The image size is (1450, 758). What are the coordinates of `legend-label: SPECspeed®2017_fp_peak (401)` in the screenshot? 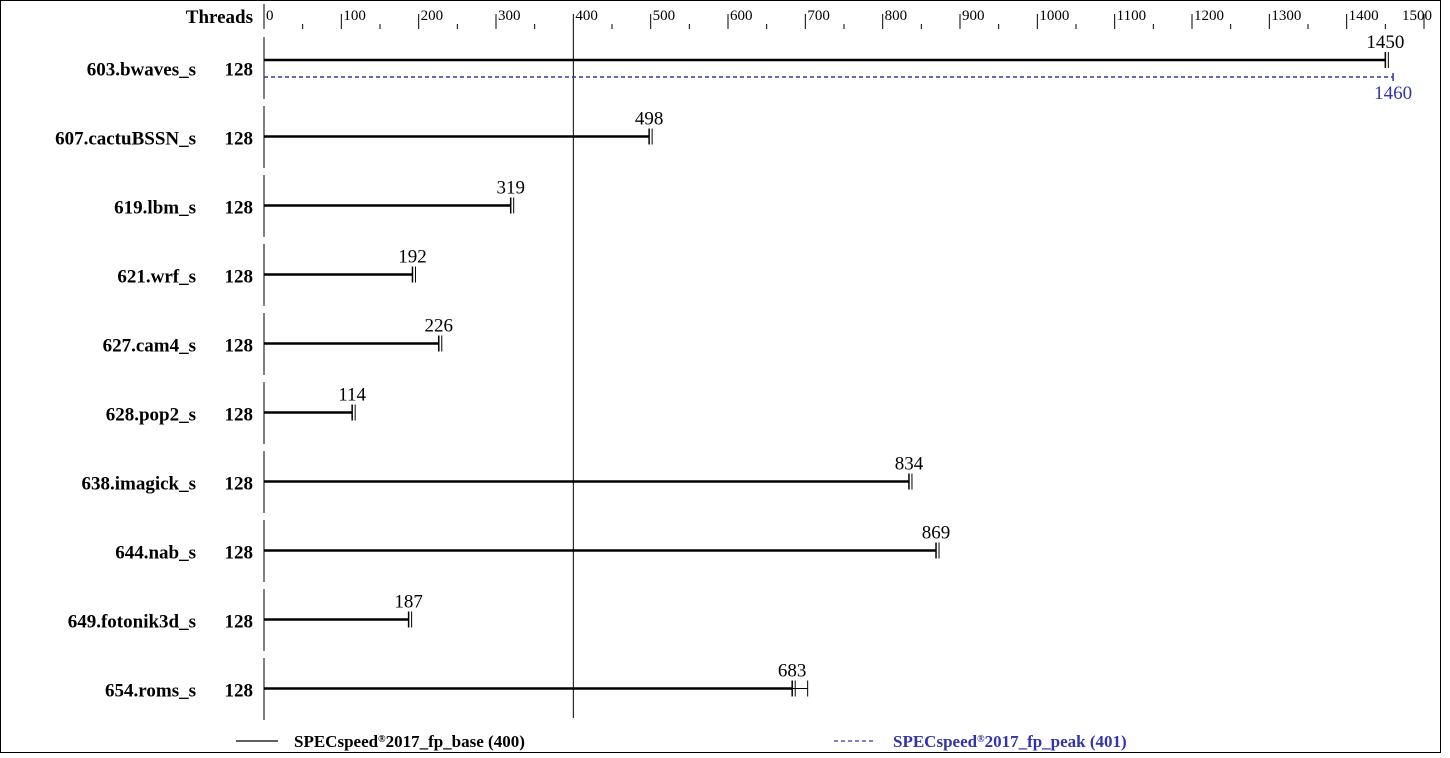 It's located at (1010, 741).